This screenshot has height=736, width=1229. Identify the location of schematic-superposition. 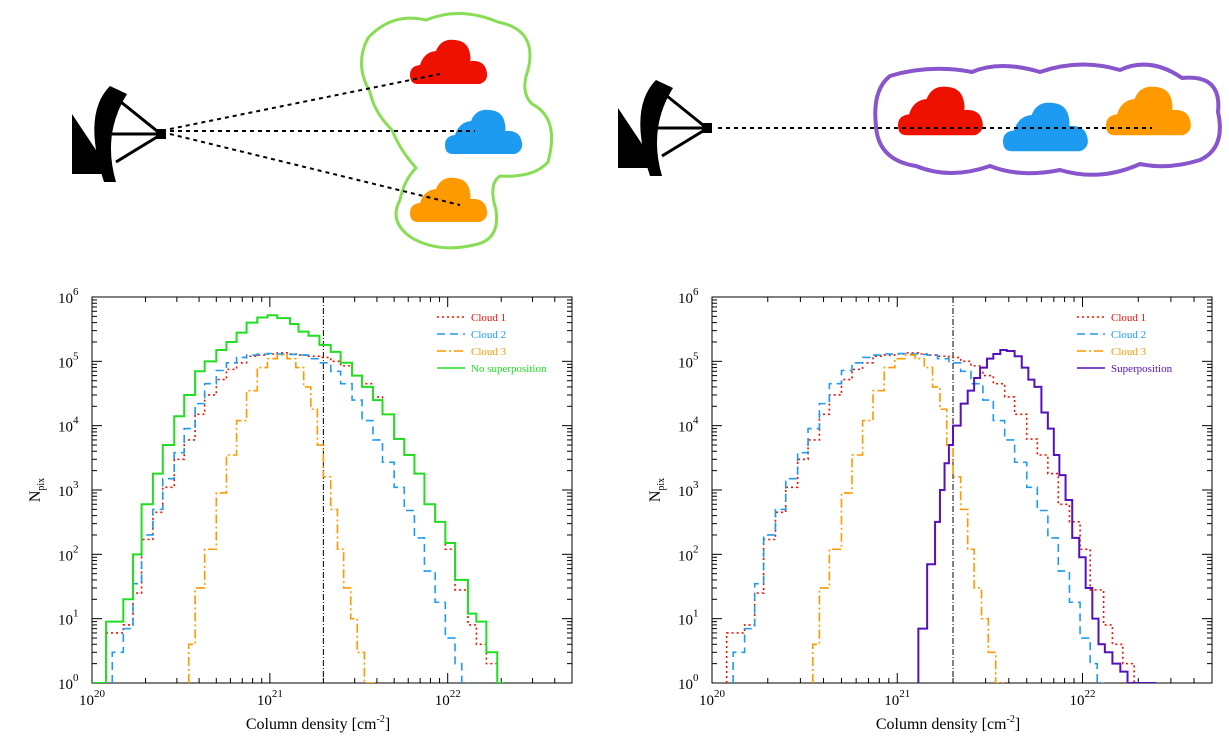
(920, 120).